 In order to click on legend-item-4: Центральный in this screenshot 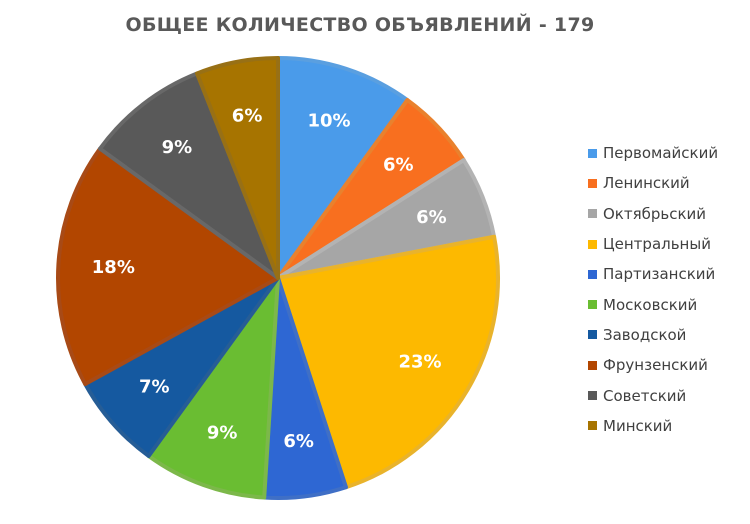, I will do `click(668, 244)`.